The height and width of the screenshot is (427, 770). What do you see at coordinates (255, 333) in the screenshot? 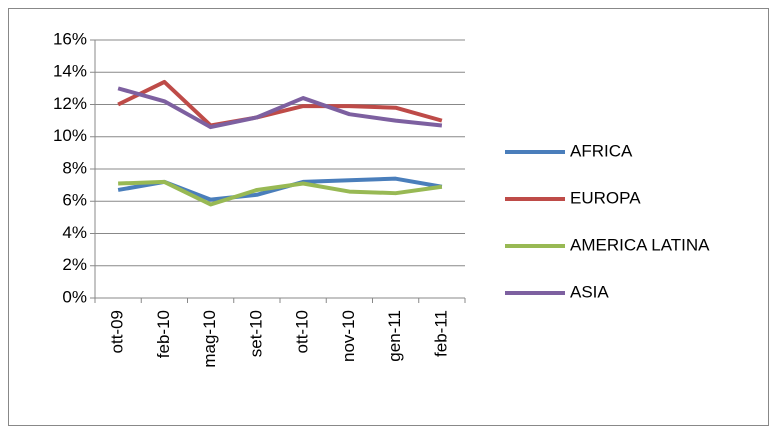
I see `x-tick-label: set-10` at bounding box center [255, 333].